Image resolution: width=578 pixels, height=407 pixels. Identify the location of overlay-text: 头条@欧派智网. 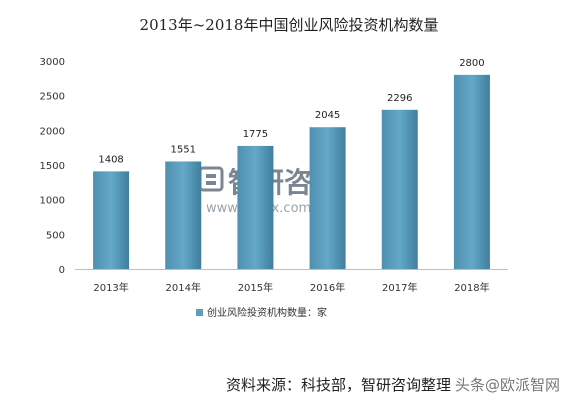
(507, 385).